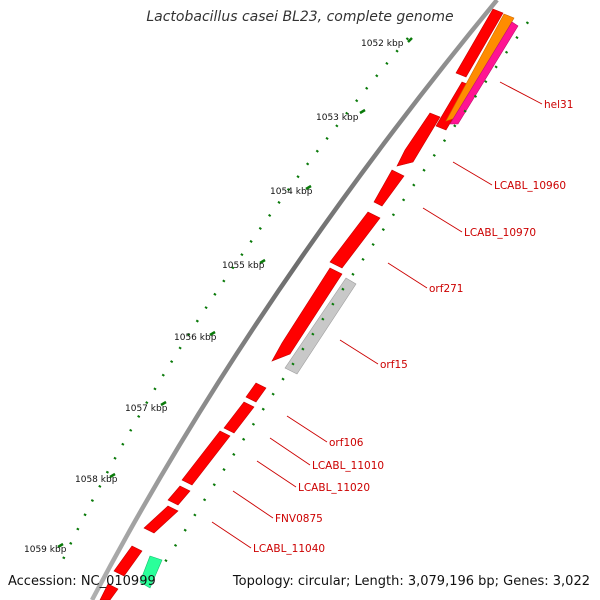  Describe the element at coordinates (394, 365) in the screenshot. I see `gene-label-orf15: orf15` at that location.